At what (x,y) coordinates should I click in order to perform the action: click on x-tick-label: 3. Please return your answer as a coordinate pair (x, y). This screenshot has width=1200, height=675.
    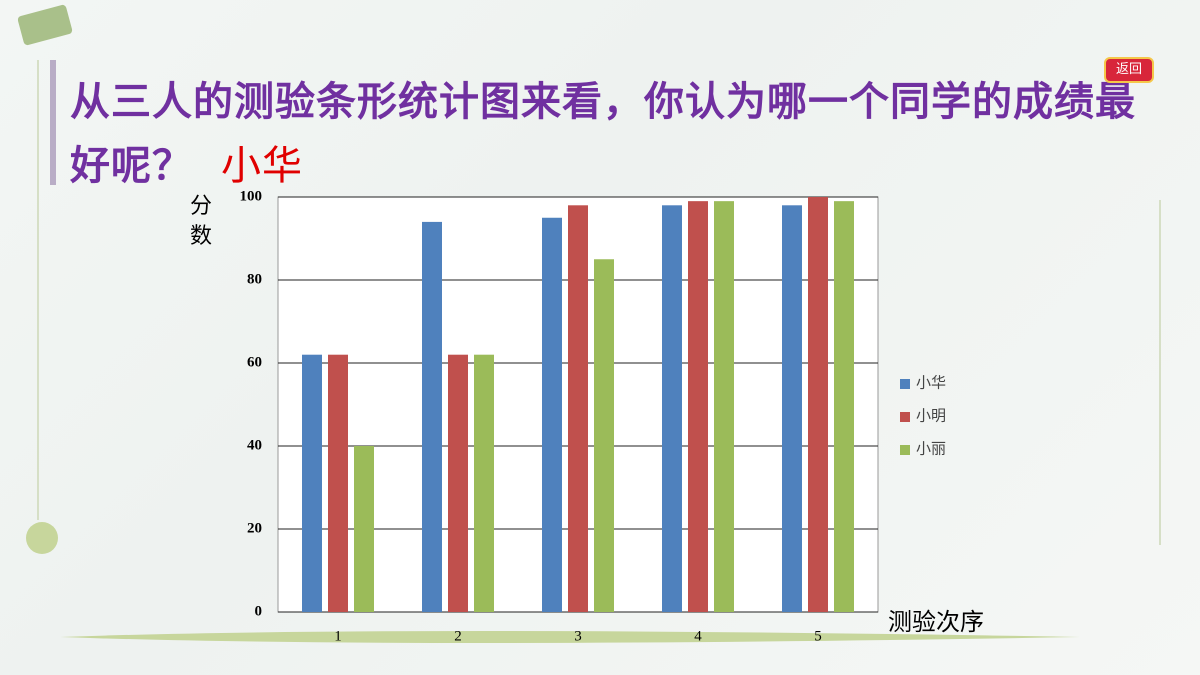
    Looking at the image, I should click on (578, 636).